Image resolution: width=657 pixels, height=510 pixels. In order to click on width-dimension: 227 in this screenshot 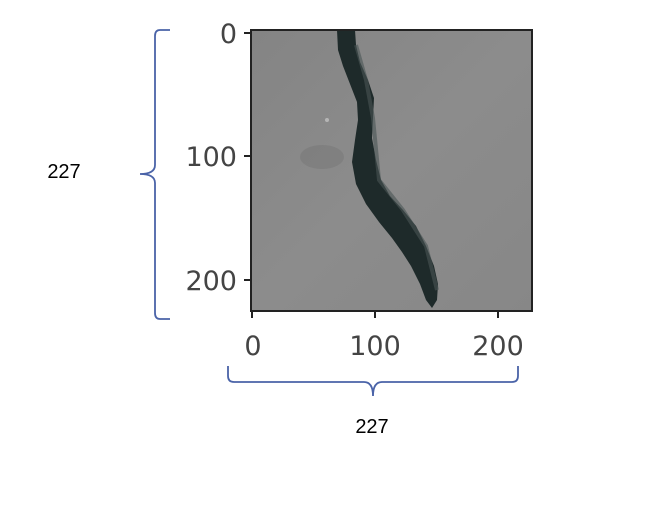, I will do `click(373, 402)`.